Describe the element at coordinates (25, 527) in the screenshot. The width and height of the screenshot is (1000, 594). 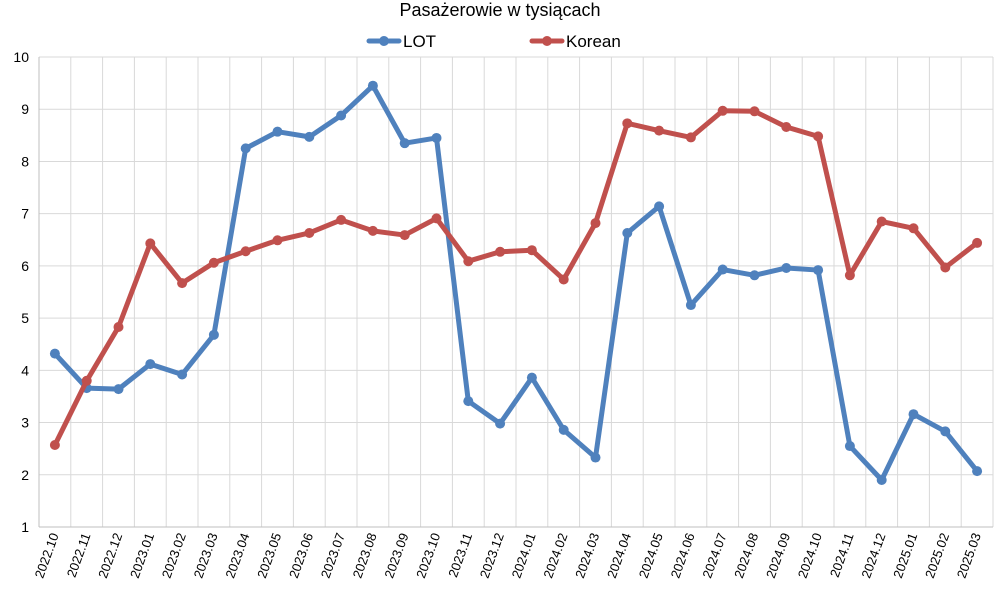
I see `y-tick-label: 1` at that location.